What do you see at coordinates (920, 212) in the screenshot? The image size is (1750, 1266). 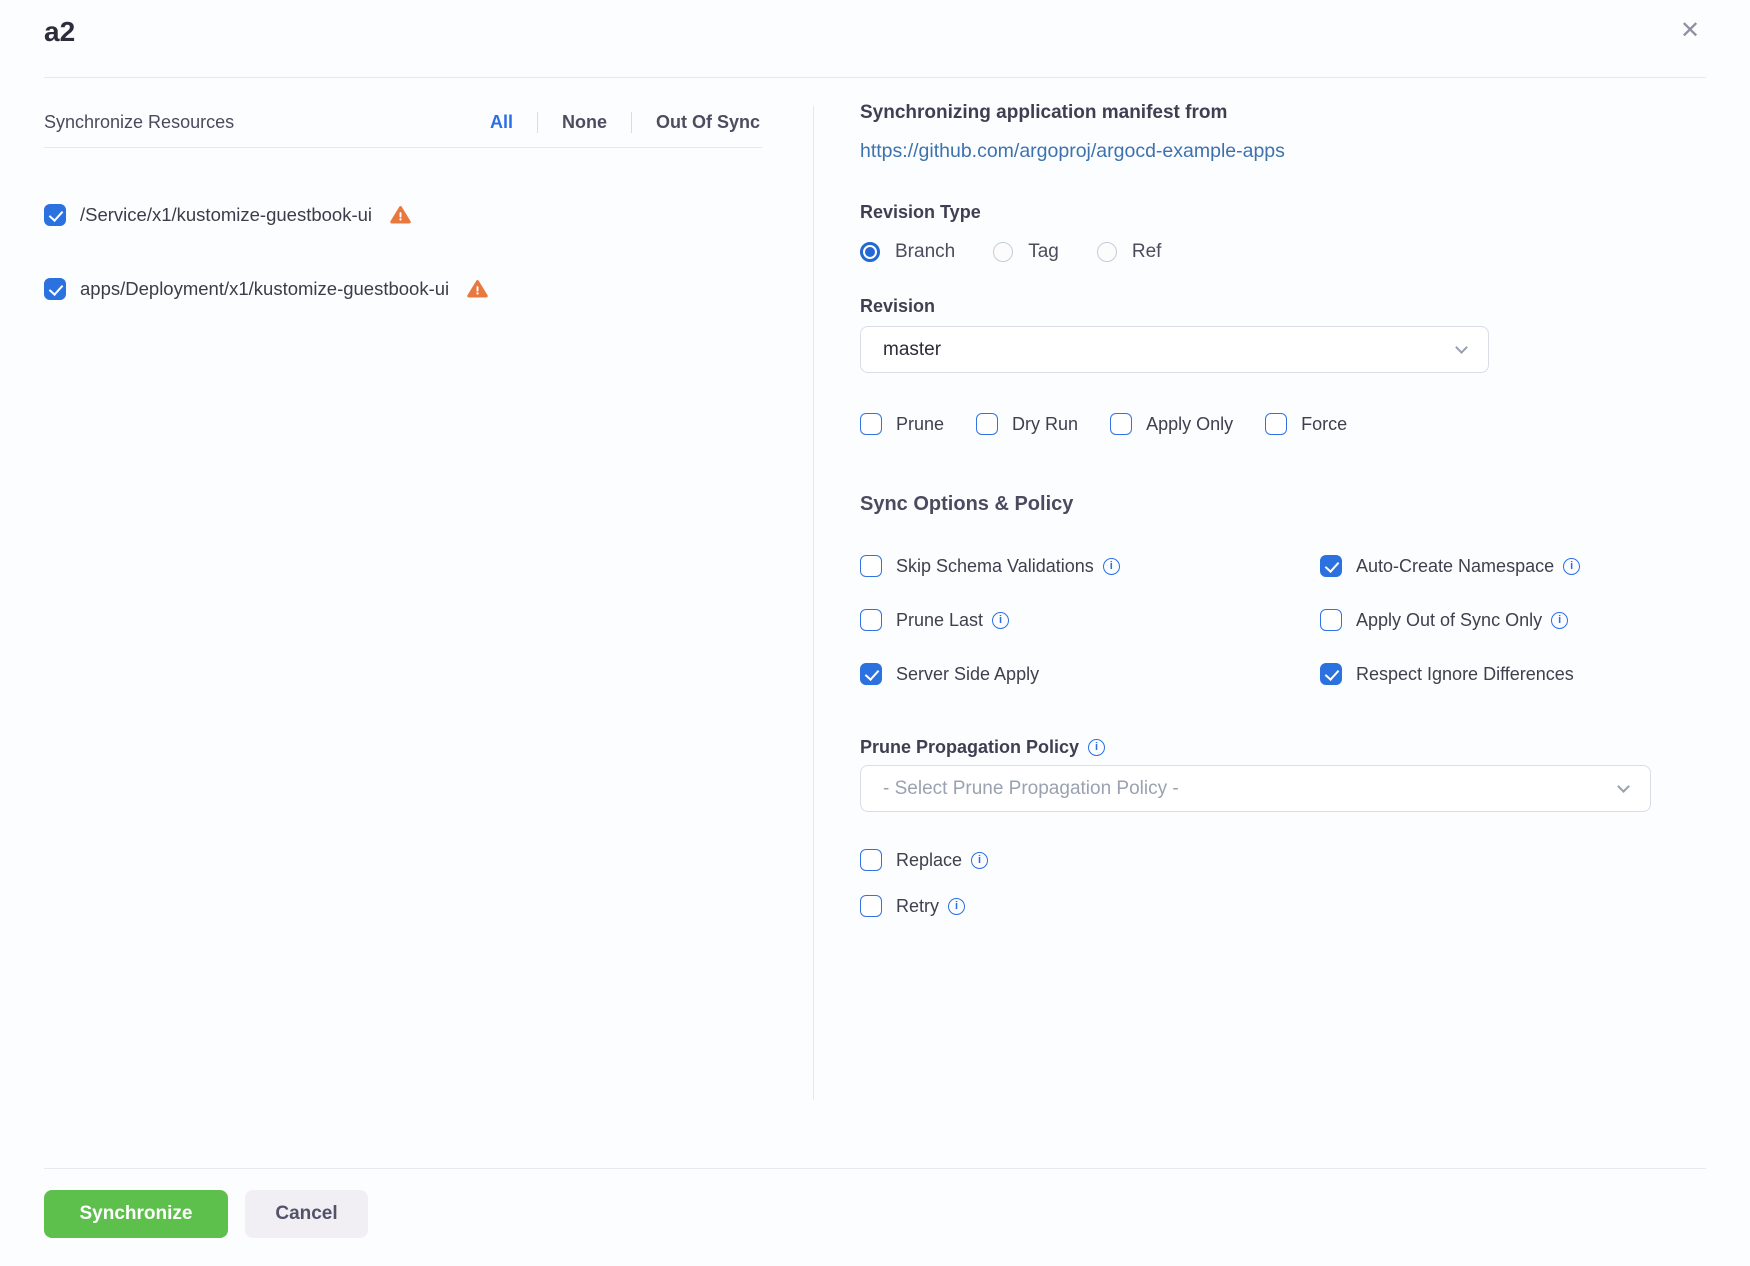 I see `revision-type-label: Revision Type` at bounding box center [920, 212].